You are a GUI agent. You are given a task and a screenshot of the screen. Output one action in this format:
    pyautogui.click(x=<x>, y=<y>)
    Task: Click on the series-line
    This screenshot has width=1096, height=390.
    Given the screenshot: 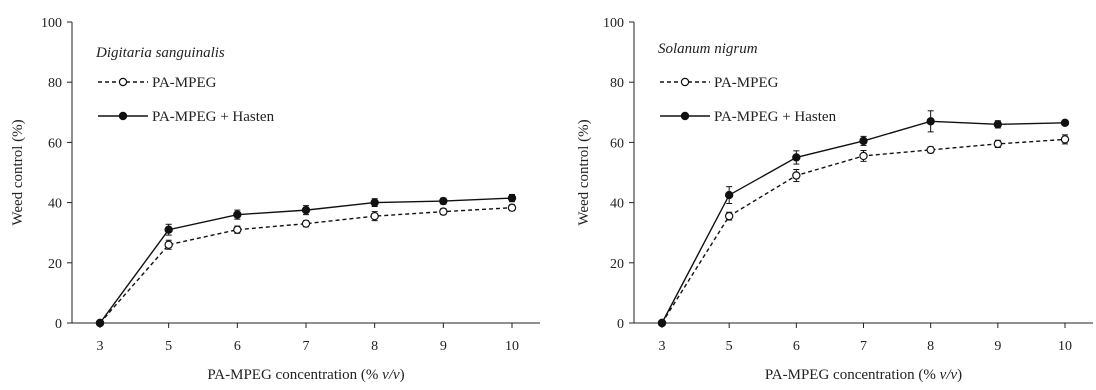 What is the action you would take?
    pyautogui.click(x=306, y=260)
    